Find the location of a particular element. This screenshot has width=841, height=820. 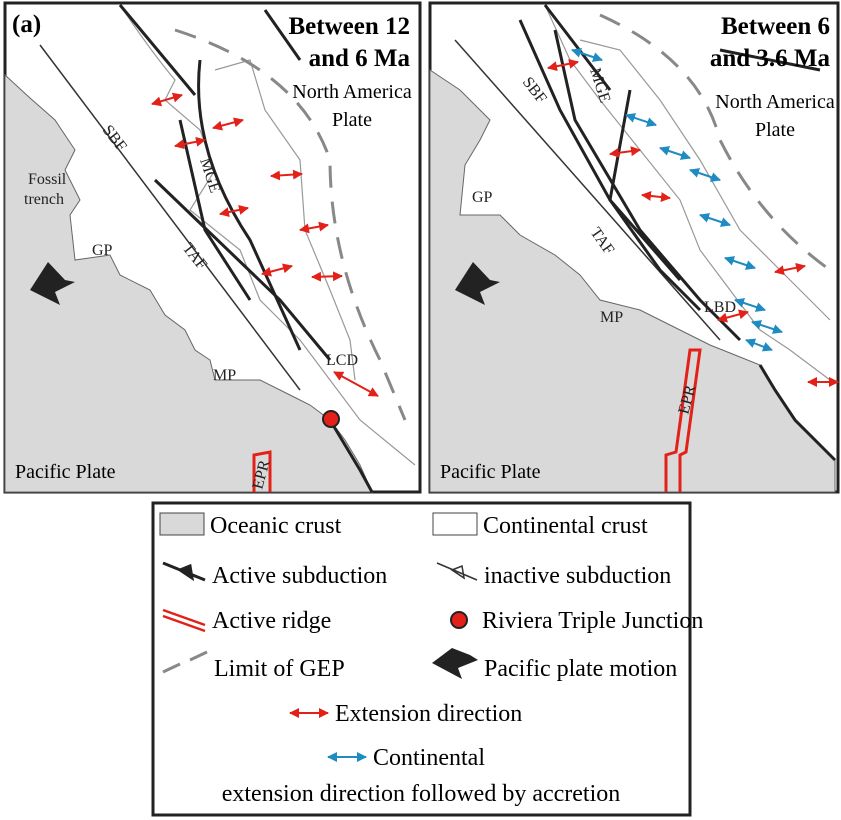

panel-title: Between 12 is located at coordinates (350, 26).